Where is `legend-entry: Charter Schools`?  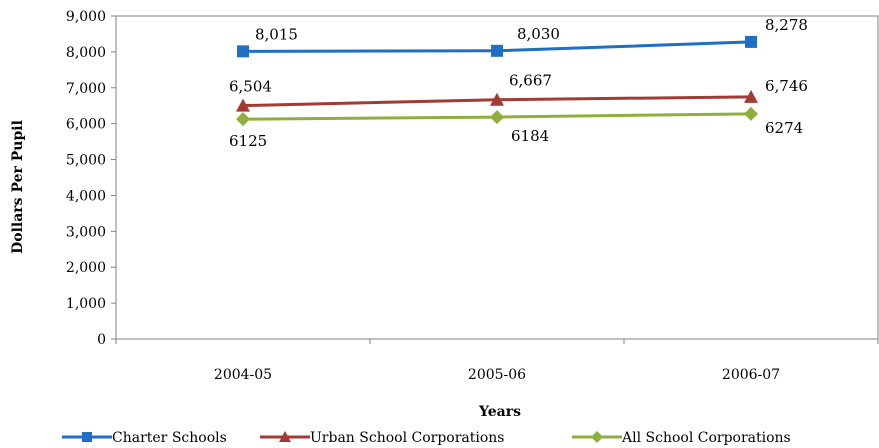
legend-entry: Charter Schools is located at coordinates (144, 438).